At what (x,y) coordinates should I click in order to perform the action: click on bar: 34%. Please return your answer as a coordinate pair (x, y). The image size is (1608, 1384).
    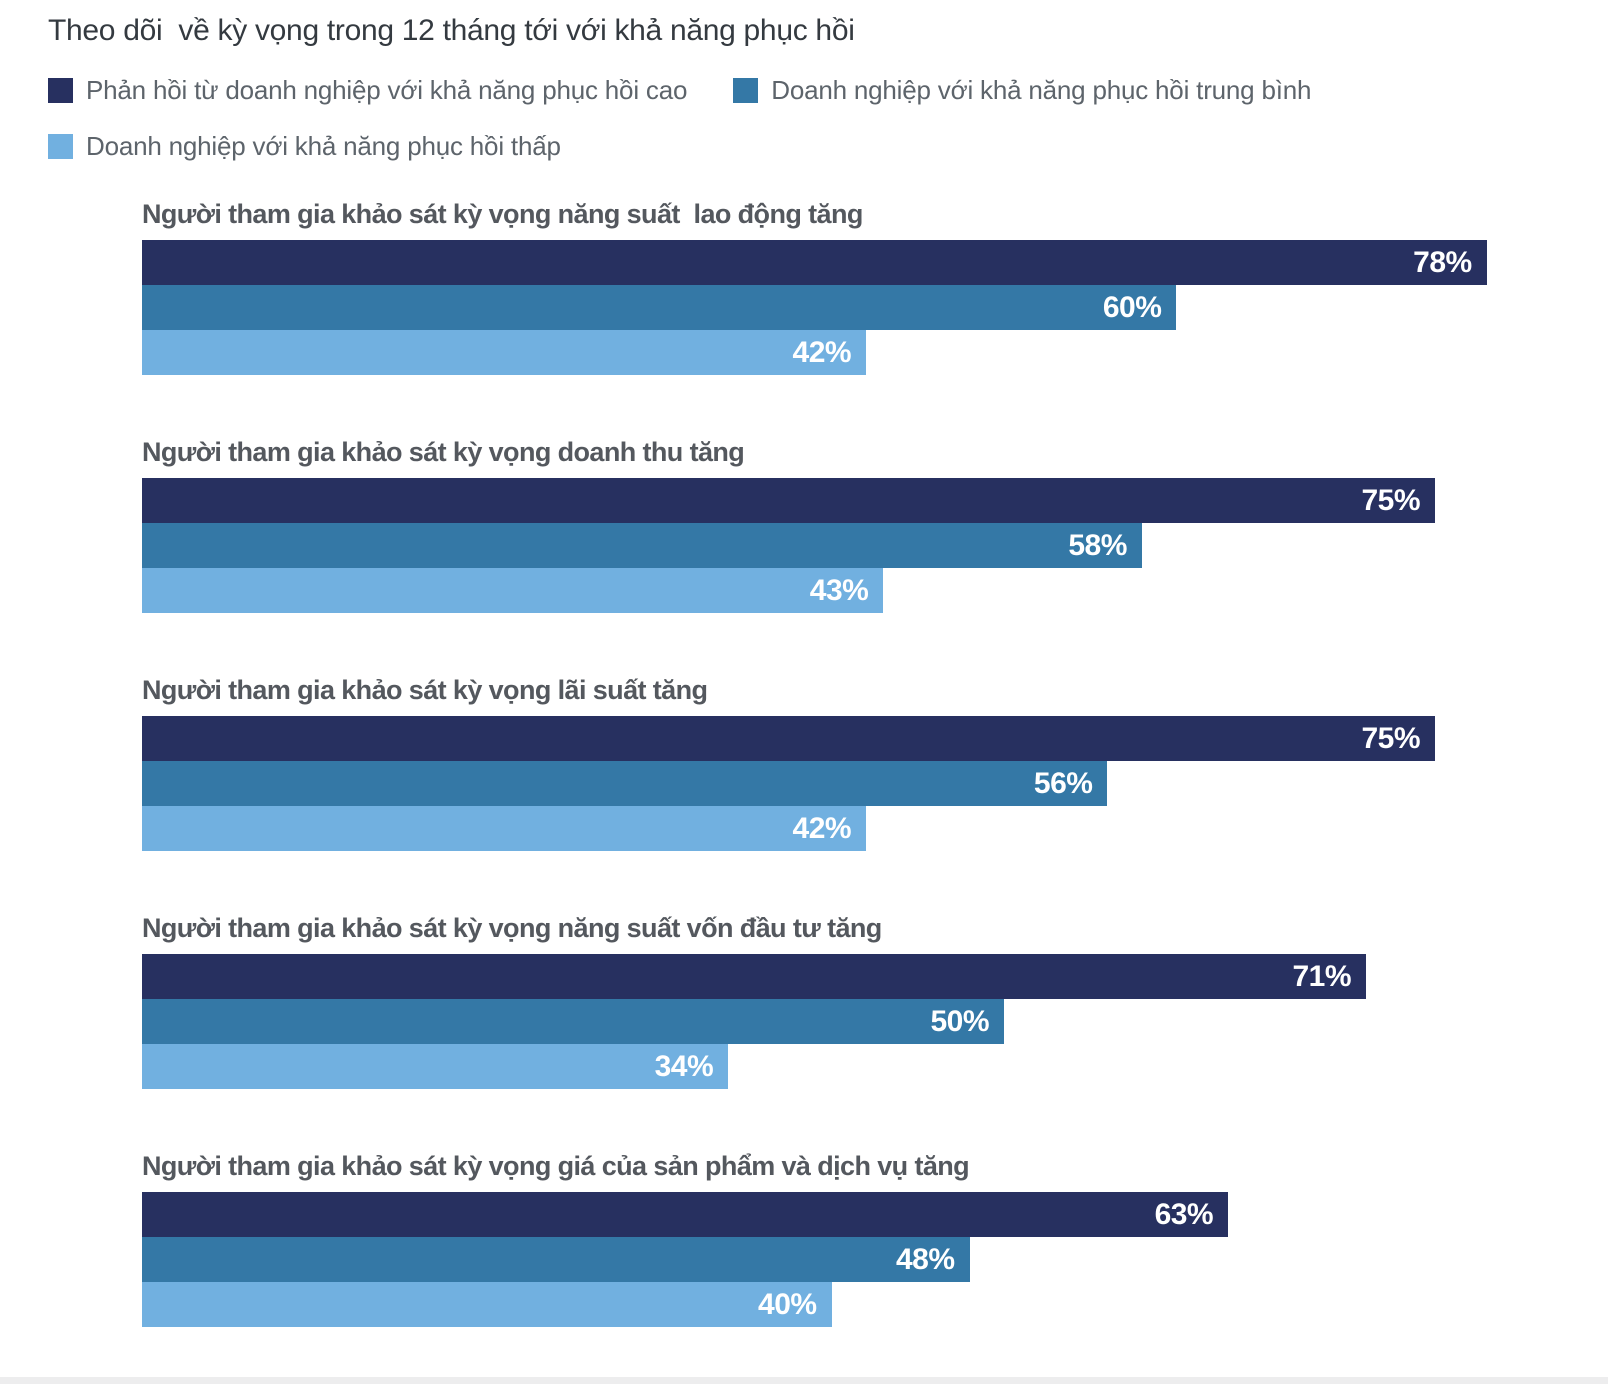
    Looking at the image, I should click on (435, 1066).